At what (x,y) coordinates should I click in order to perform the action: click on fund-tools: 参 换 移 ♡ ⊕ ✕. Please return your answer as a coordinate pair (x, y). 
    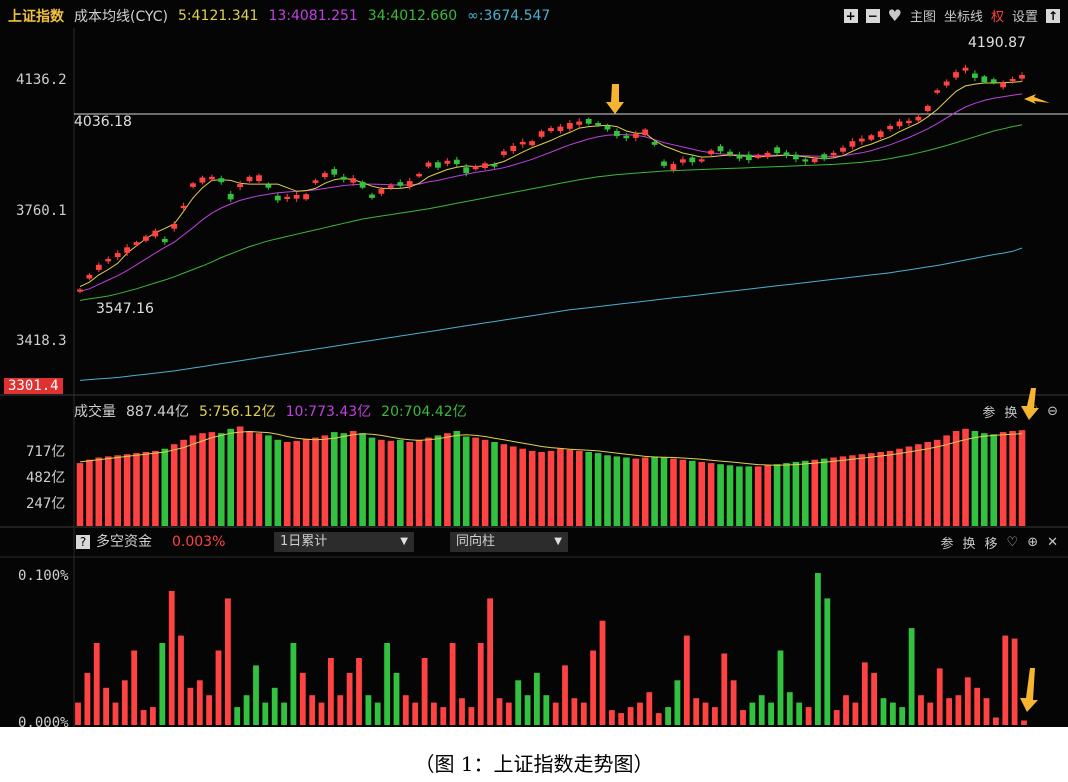
    Looking at the image, I should click on (999, 542).